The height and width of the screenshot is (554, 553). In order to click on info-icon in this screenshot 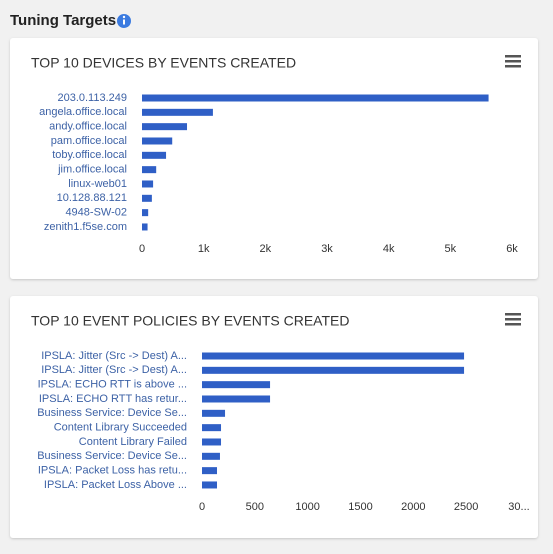, I will do `click(124, 21)`.